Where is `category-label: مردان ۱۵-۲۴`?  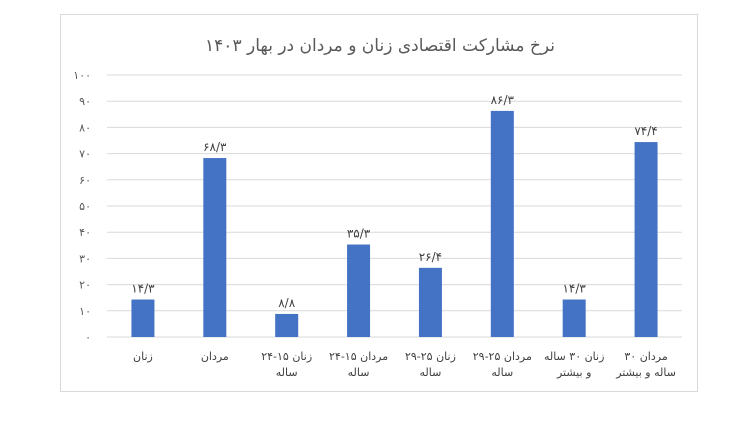
category-label: مردان ۱۵-۲۴ is located at coordinates (358, 356).